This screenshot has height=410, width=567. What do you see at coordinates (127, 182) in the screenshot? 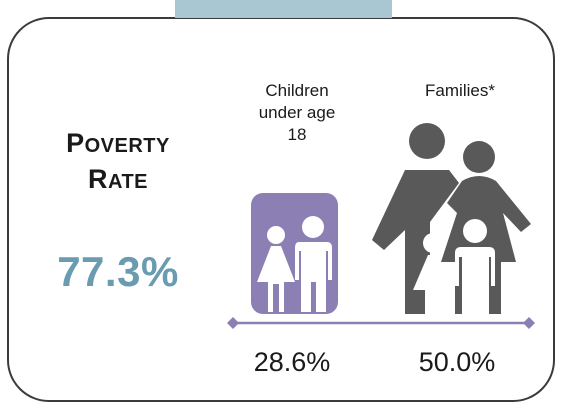
I see `title-rest-2: ATE` at bounding box center [127, 182].